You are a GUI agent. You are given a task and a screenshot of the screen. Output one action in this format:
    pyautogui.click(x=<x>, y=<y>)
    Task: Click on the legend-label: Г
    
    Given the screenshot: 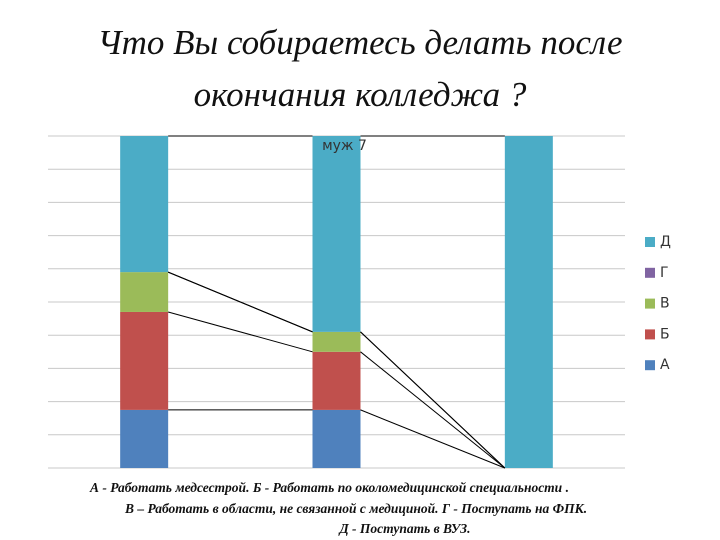 What is the action you would take?
    pyautogui.click(x=664, y=273)
    